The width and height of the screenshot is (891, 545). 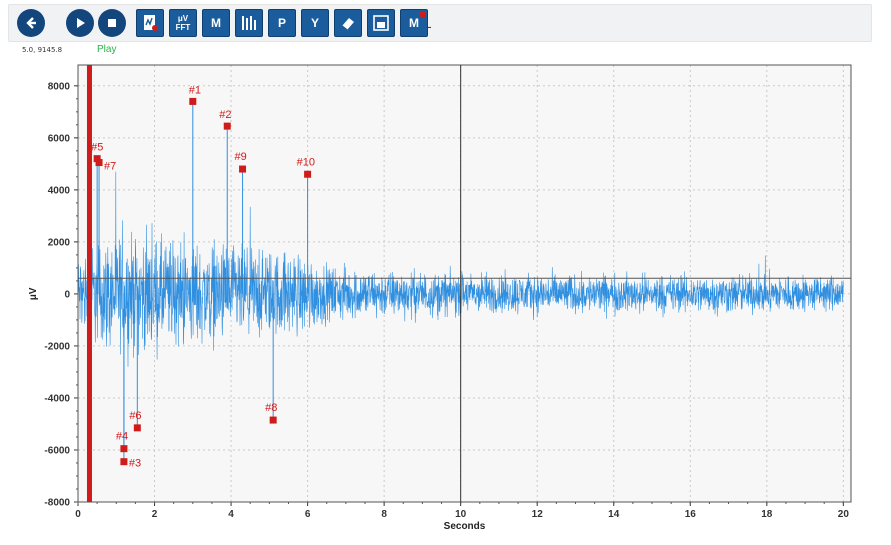 I want to click on marker-label: #4, so click(x=122, y=437).